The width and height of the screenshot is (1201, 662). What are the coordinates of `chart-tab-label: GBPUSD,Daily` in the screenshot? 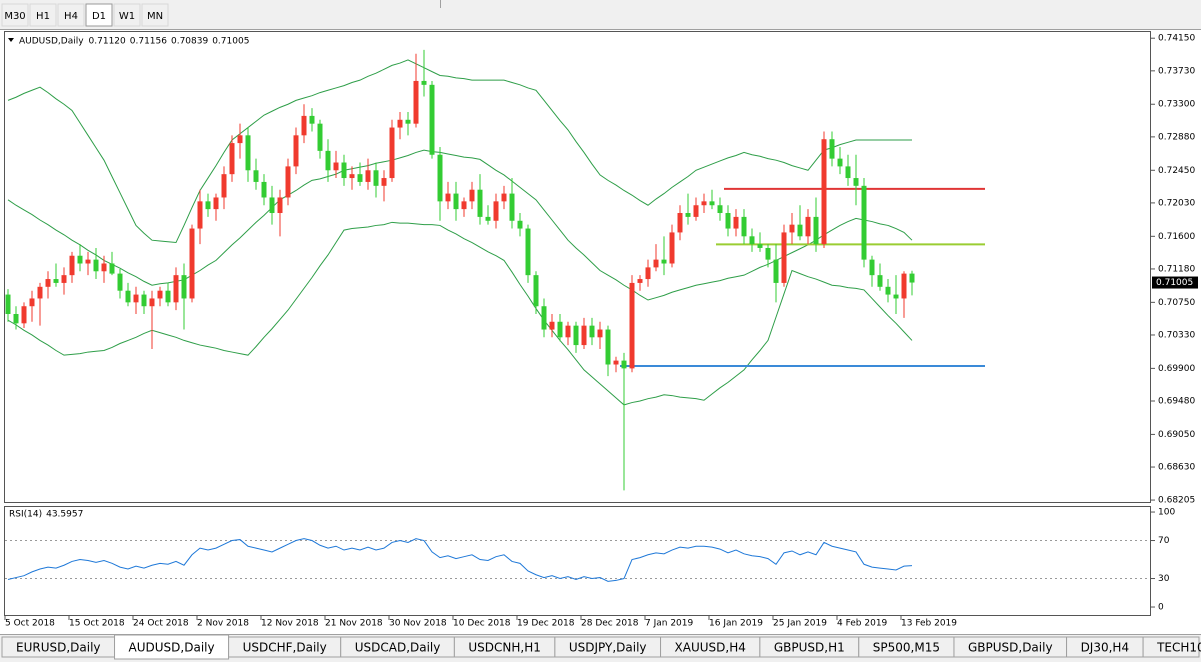 It's located at (1010, 648).